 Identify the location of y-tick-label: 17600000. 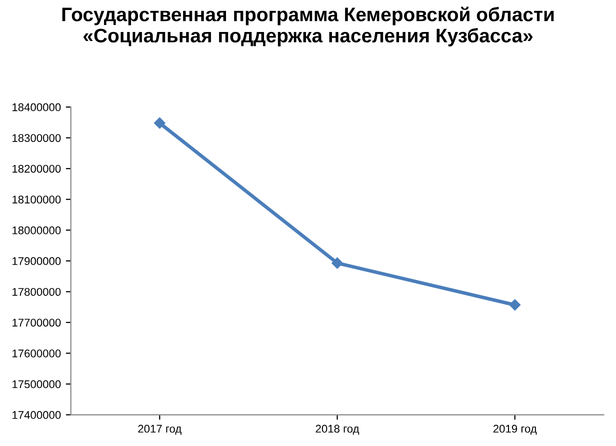
(36, 354).